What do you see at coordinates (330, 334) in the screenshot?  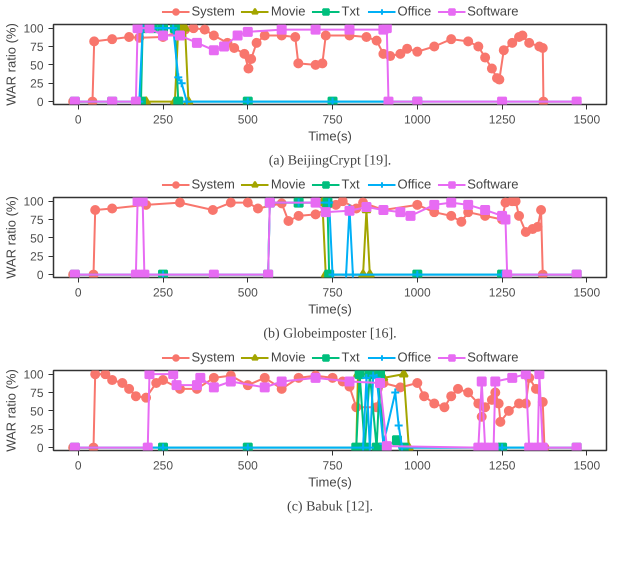 I see `text: (b) Globeimposter [16].` at bounding box center [330, 334].